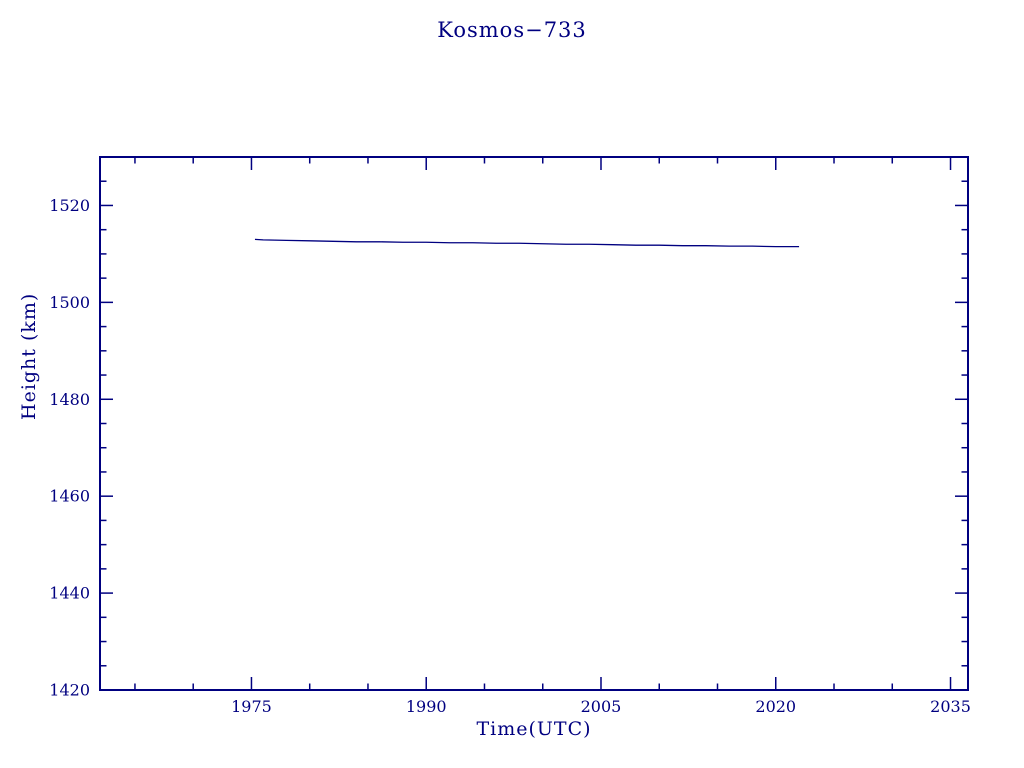 Image resolution: width=1024 pixels, height=768 pixels. I want to click on x-tick-label: 1990, so click(426, 706).